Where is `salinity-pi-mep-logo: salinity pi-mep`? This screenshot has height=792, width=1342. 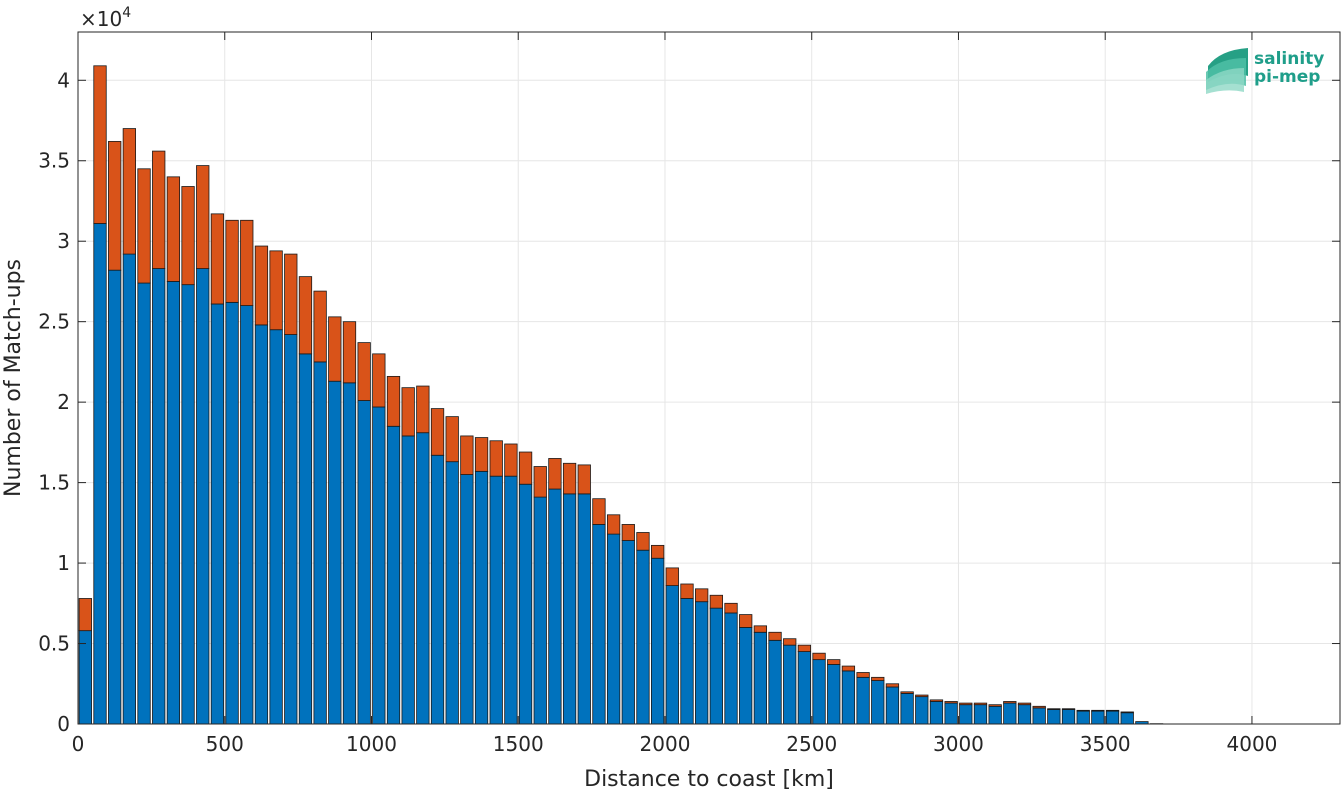
salinity-pi-mep-logo: salinity pi-mep is located at coordinates (1265, 71).